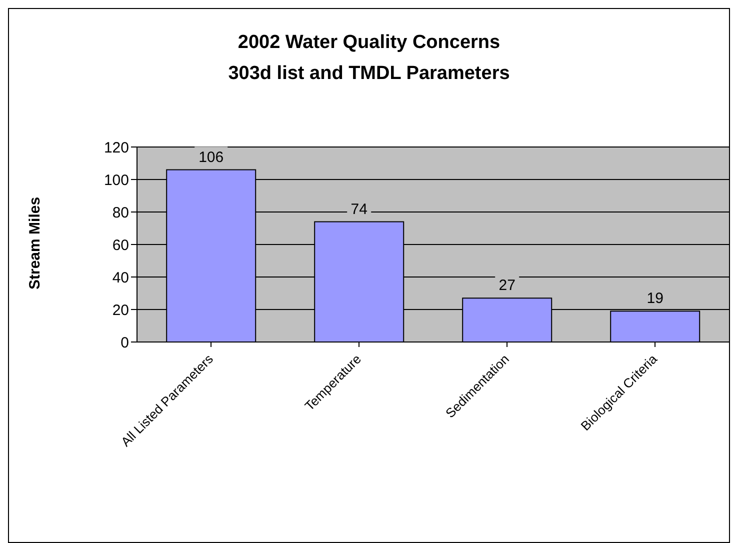 The width and height of the screenshot is (731, 543). I want to click on y-tick-label: 80, so click(120, 213).